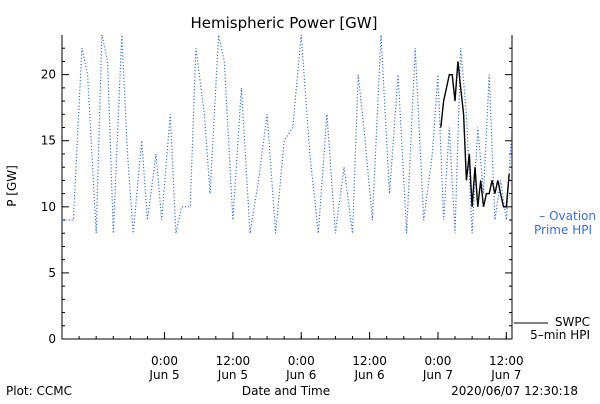 Image resolution: width=600 pixels, height=404 pixels. I want to click on y-tick-label: 5, so click(52, 273).